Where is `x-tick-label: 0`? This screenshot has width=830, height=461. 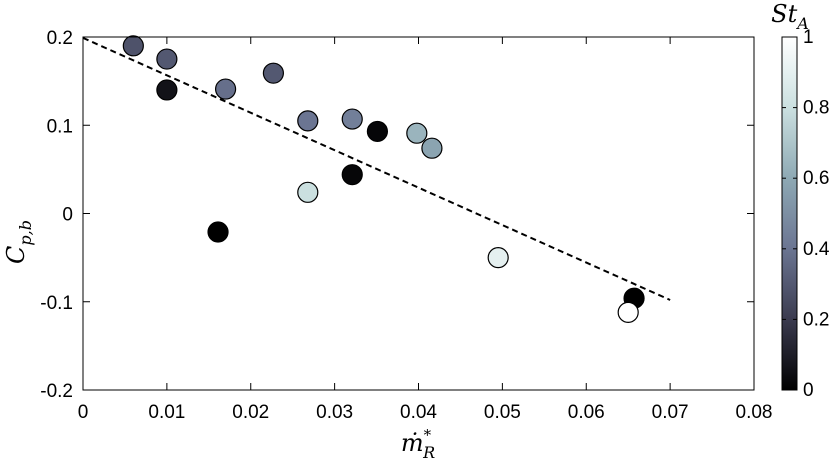 x-tick-label: 0 is located at coordinates (83, 412).